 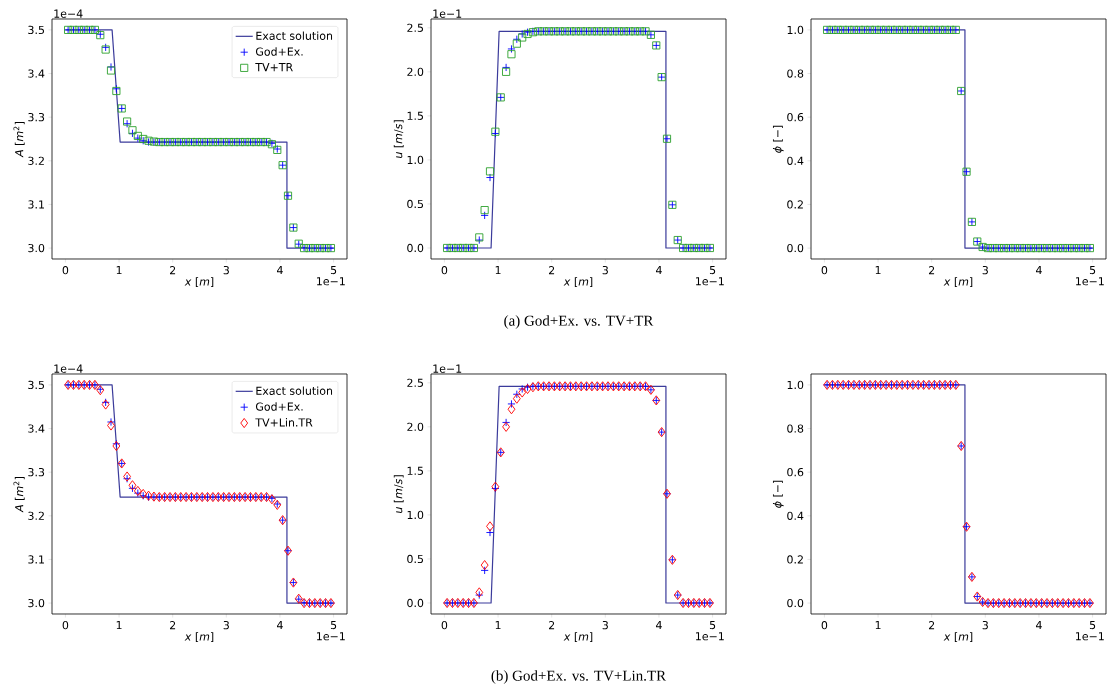 I want to click on text: (a) God+Ex. vs. TV+TR, so click(x=579, y=322).